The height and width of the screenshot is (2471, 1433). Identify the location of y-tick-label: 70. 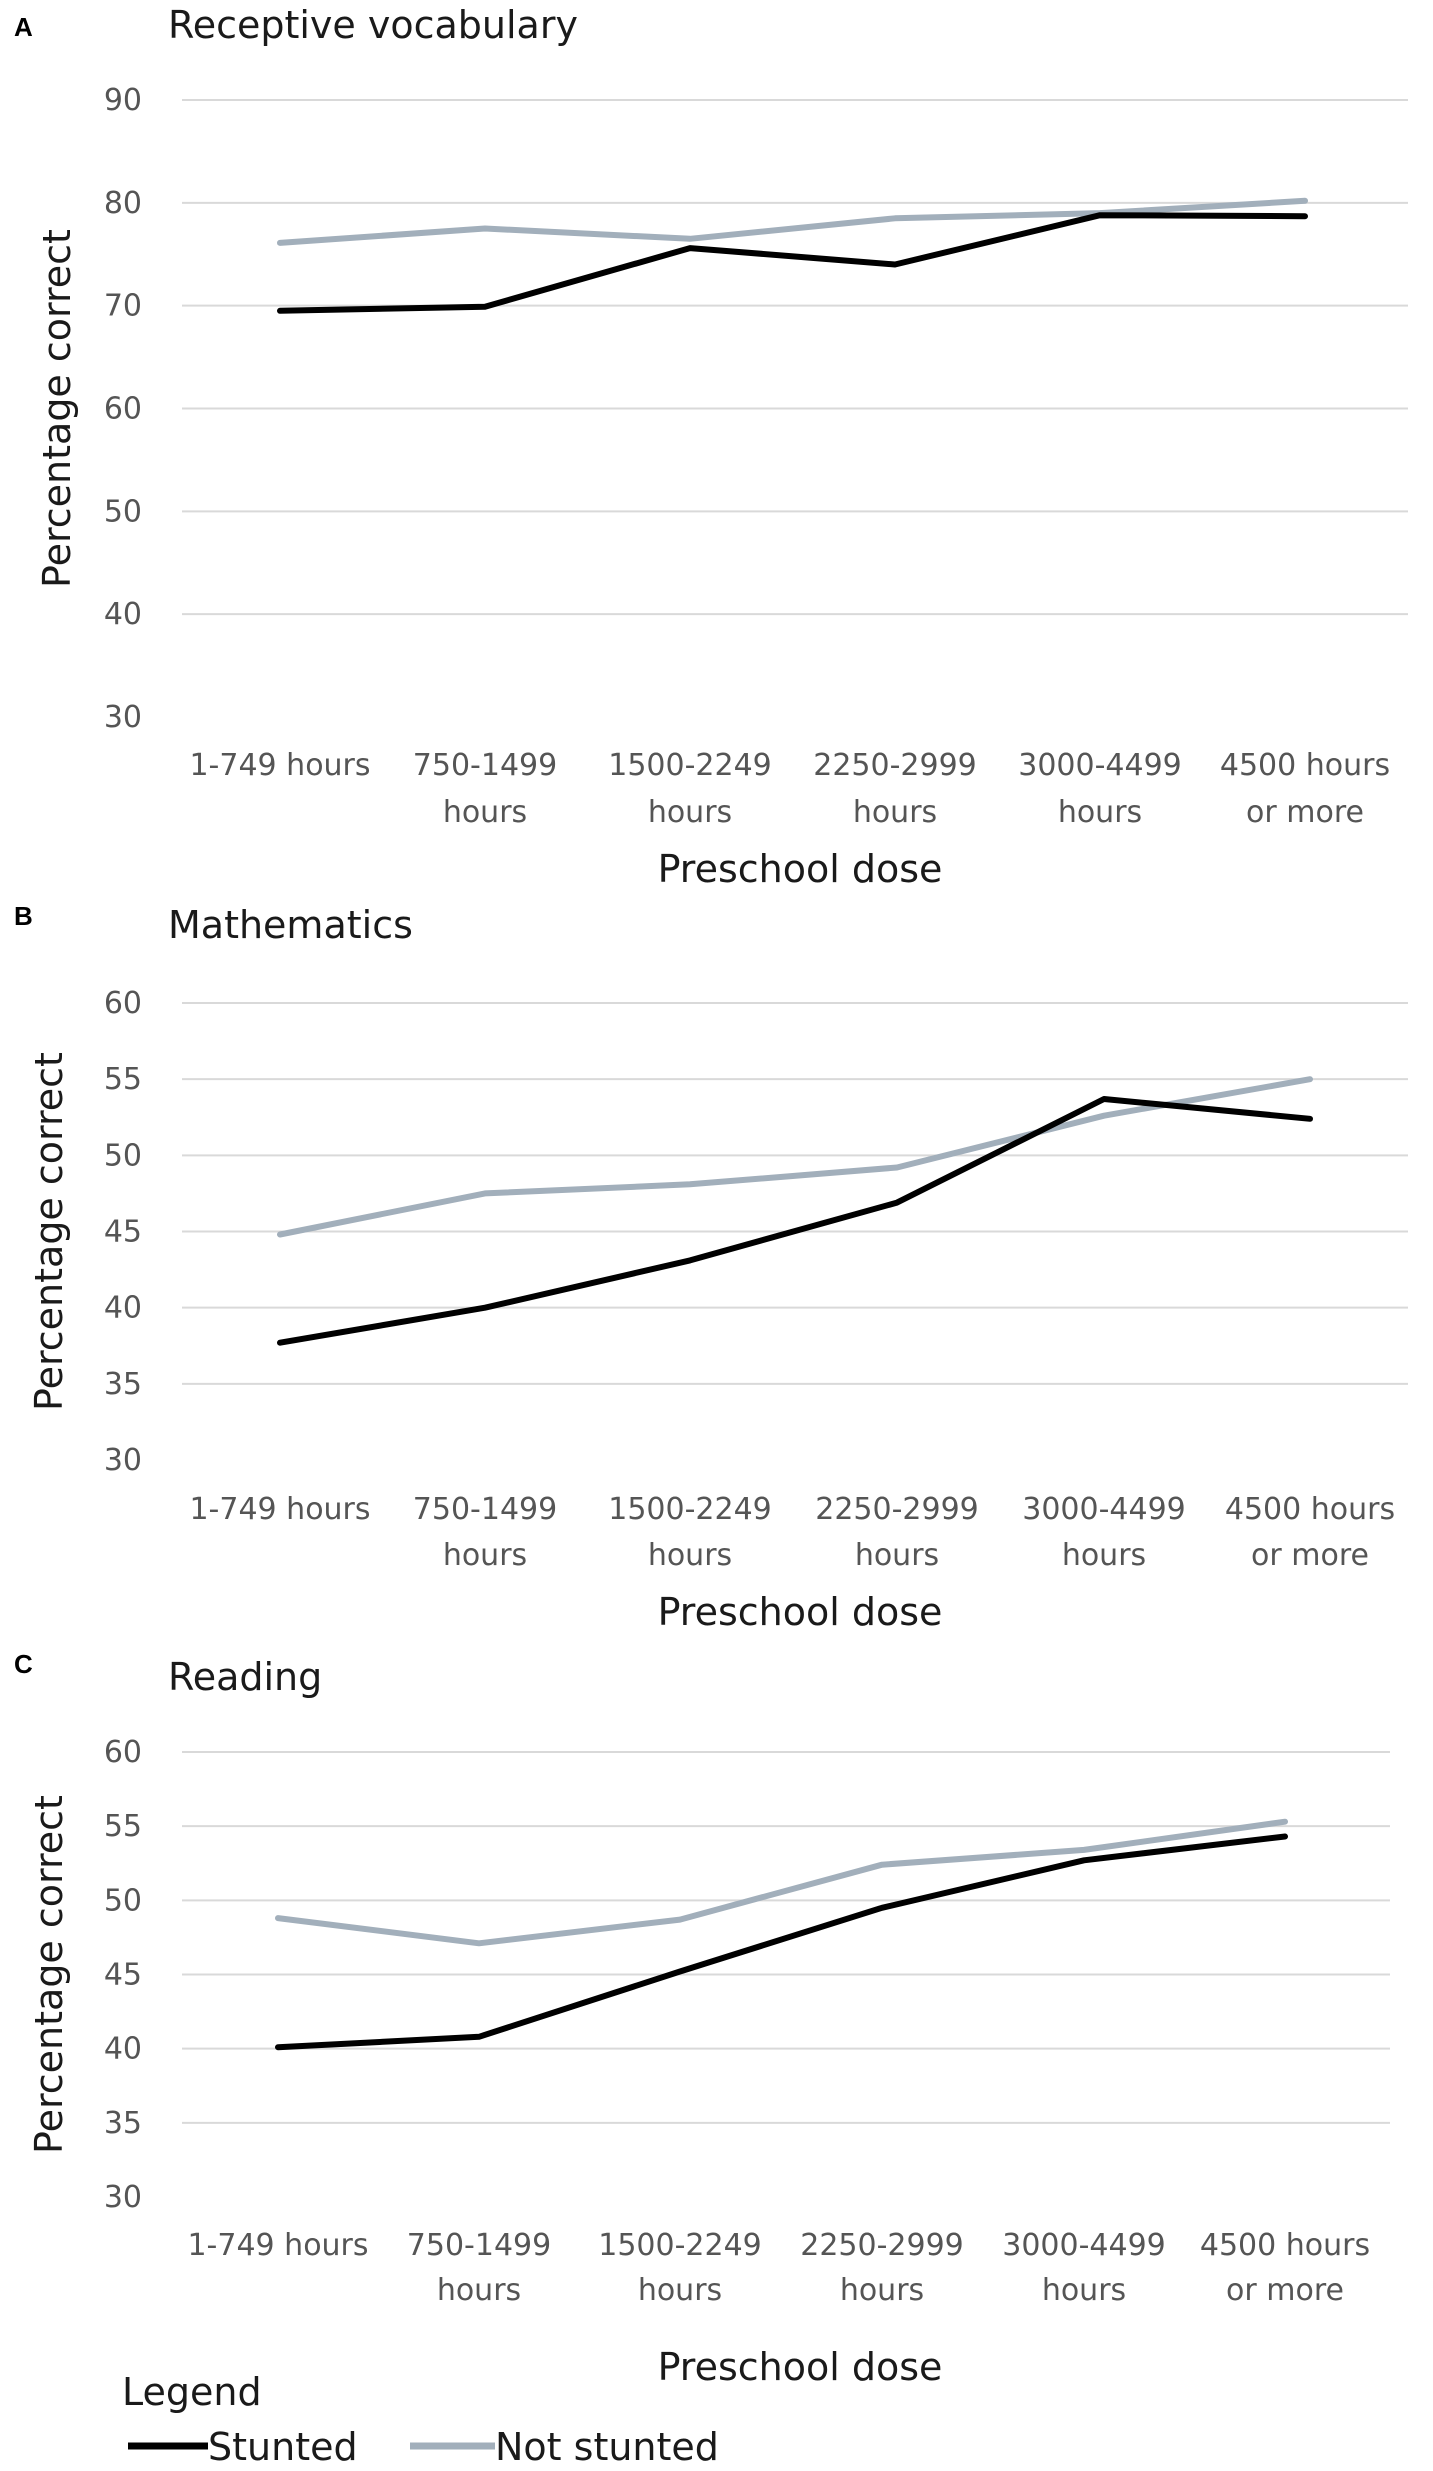
(123, 306).